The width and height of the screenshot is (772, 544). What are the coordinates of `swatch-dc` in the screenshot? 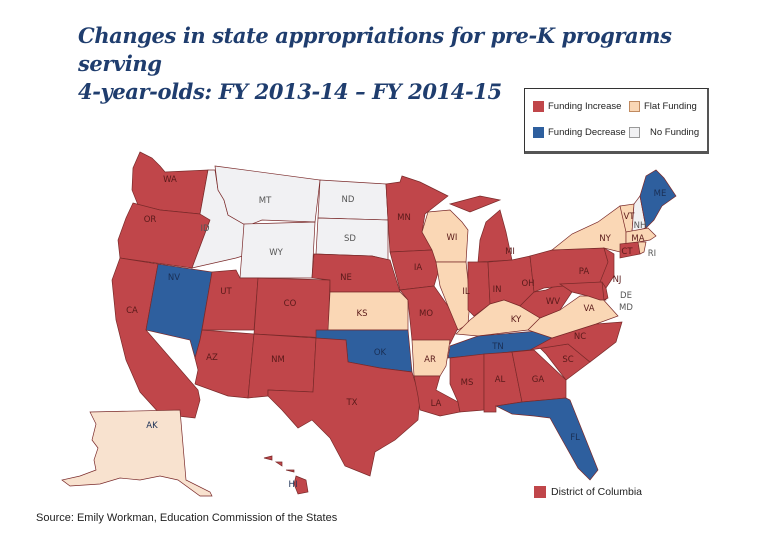 It's located at (540, 492).